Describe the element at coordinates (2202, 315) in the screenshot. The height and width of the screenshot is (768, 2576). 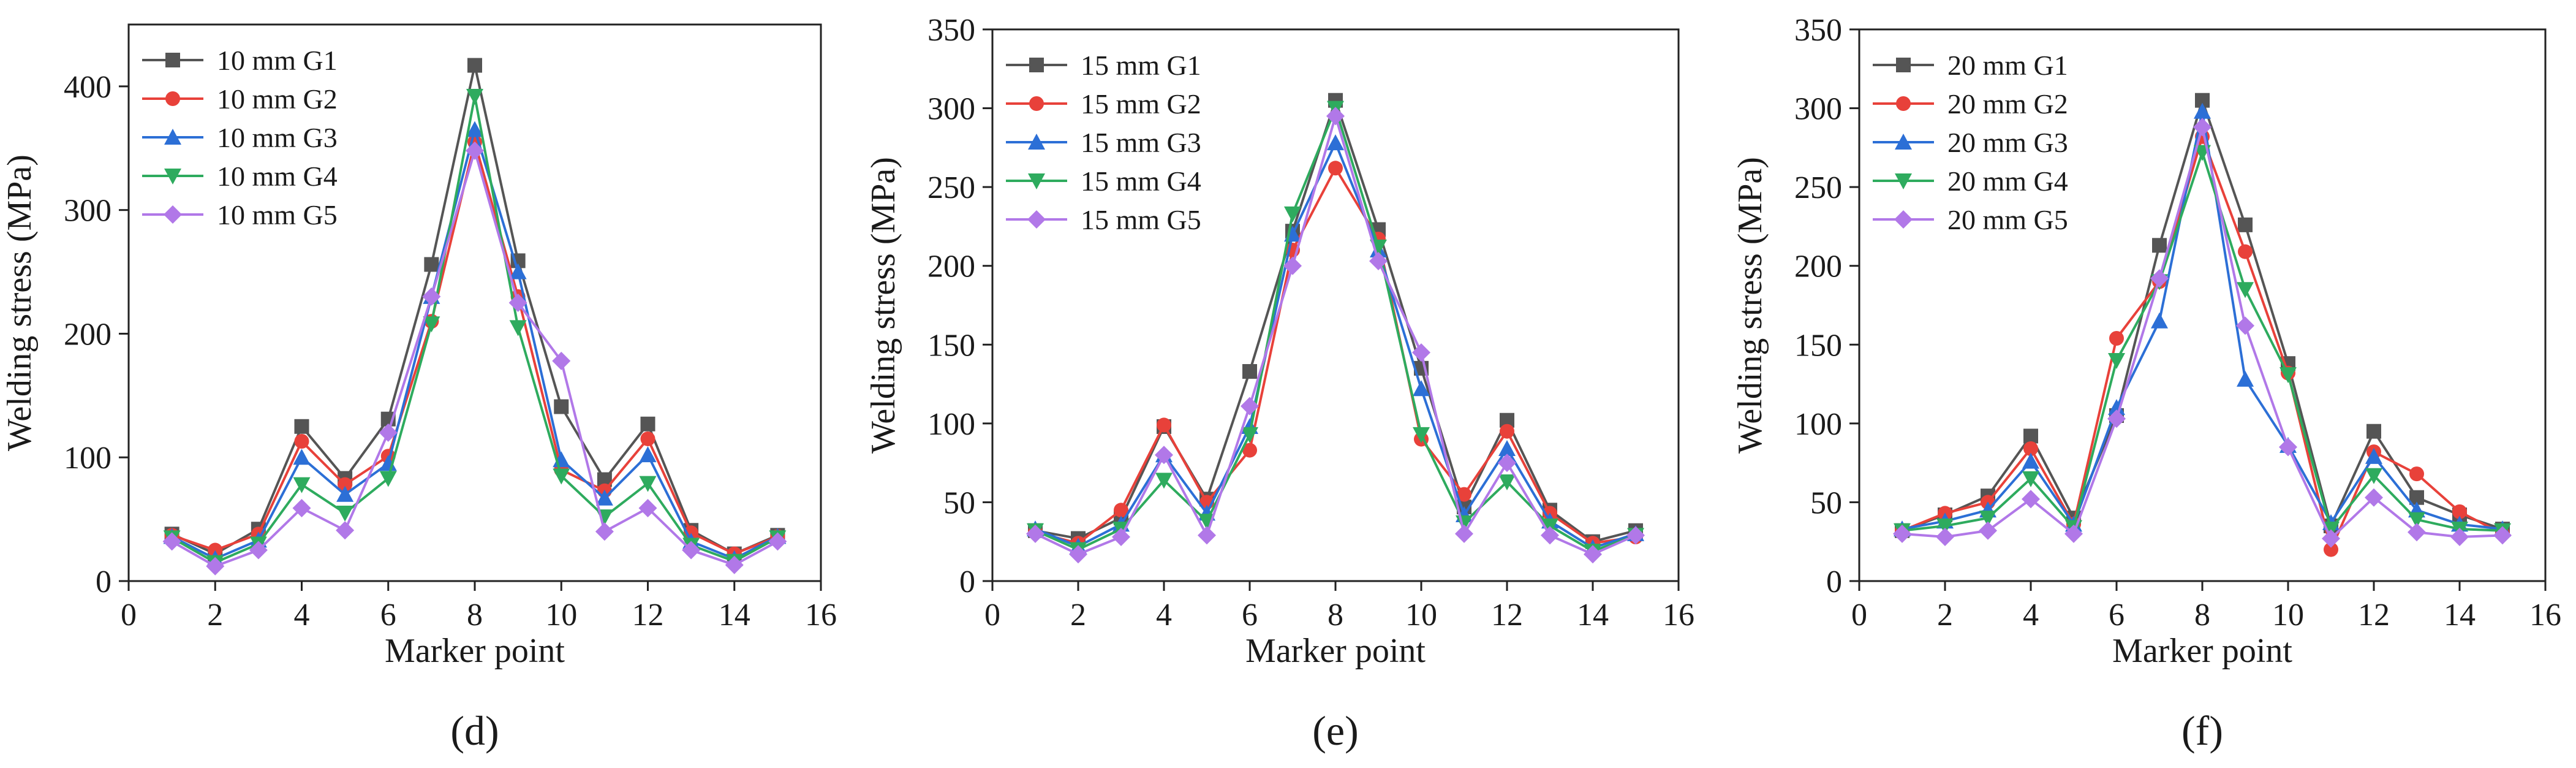
I see `series-line` at that location.